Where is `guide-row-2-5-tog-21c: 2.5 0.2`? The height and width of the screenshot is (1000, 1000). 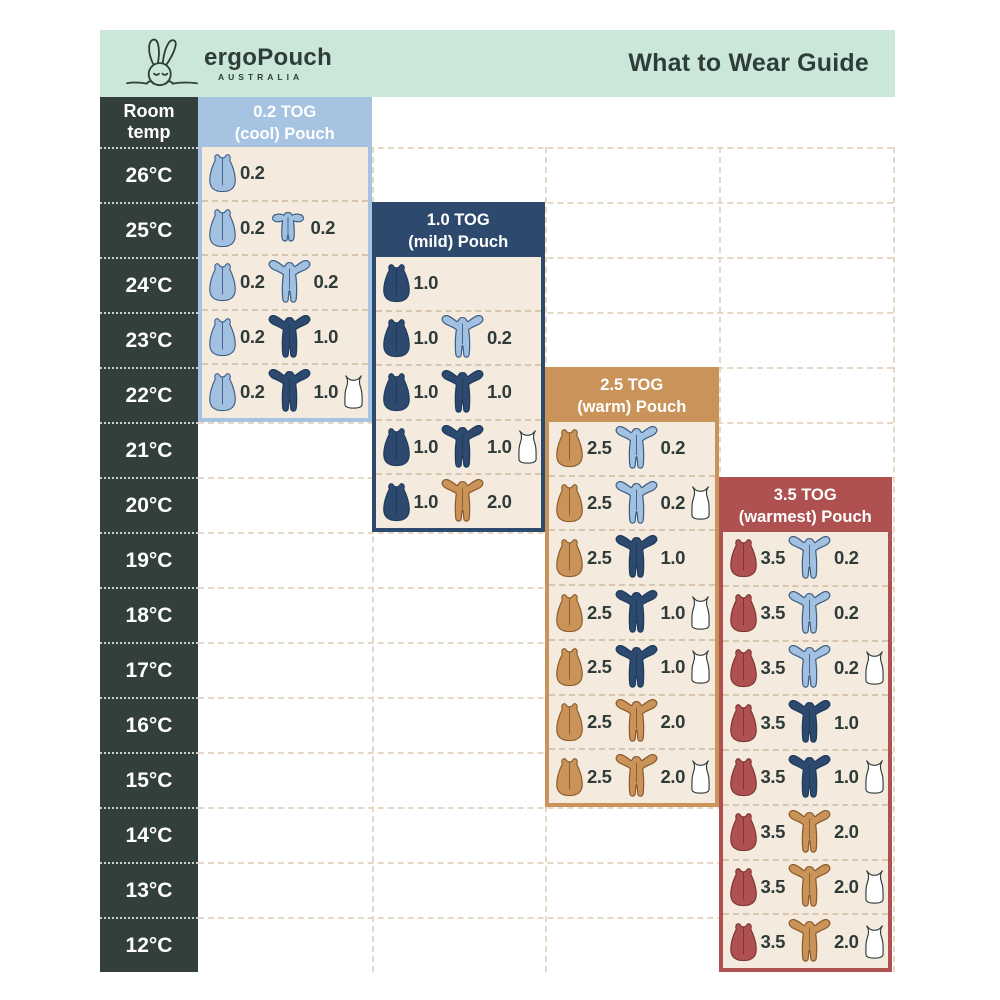
guide-row-2-5-tog-21c: 2.5 0.2 is located at coordinates (632, 448).